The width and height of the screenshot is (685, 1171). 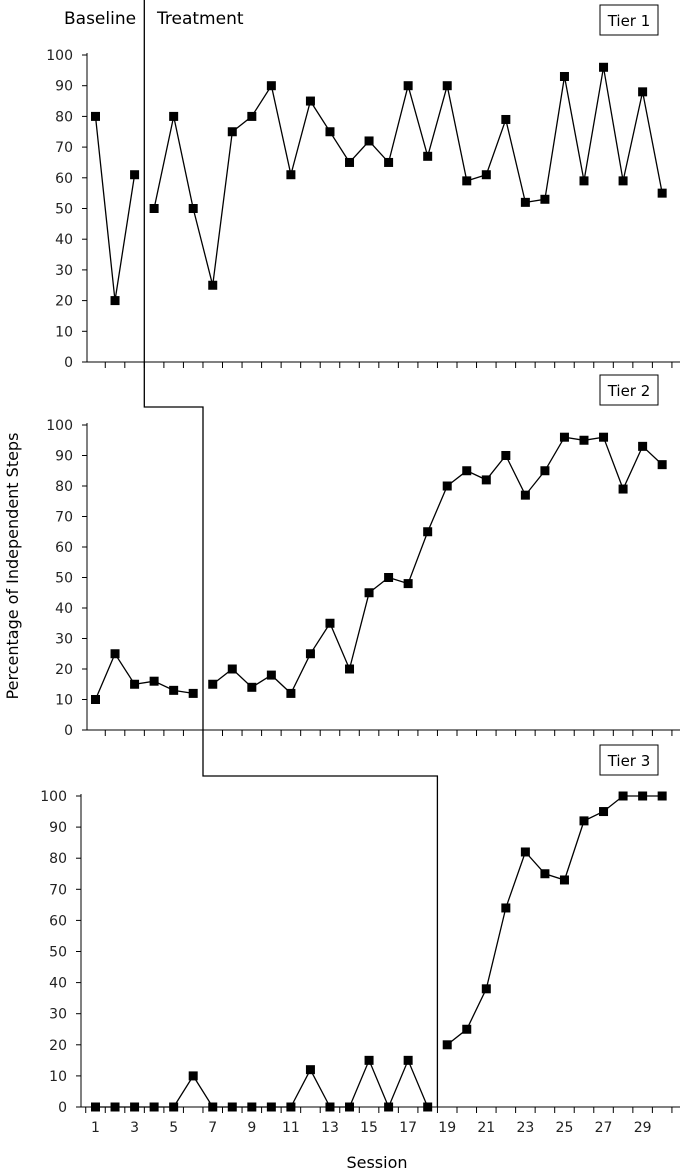 I want to click on x-tick-label: 5, so click(x=173, y=1128).